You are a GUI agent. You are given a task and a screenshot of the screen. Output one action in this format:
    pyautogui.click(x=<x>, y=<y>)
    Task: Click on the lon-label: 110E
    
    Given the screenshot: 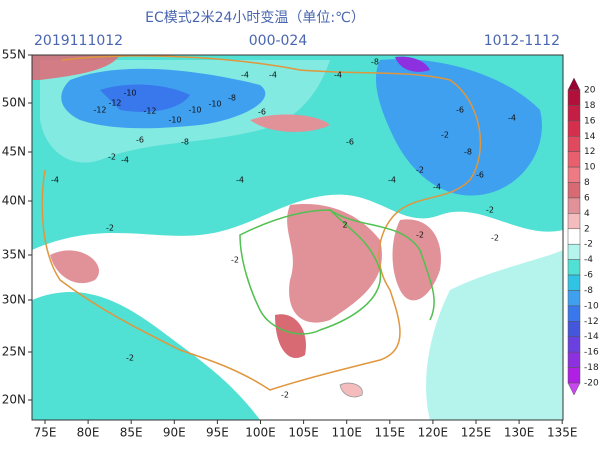 What is the action you would take?
    pyautogui.click(x=346, y=433)
    